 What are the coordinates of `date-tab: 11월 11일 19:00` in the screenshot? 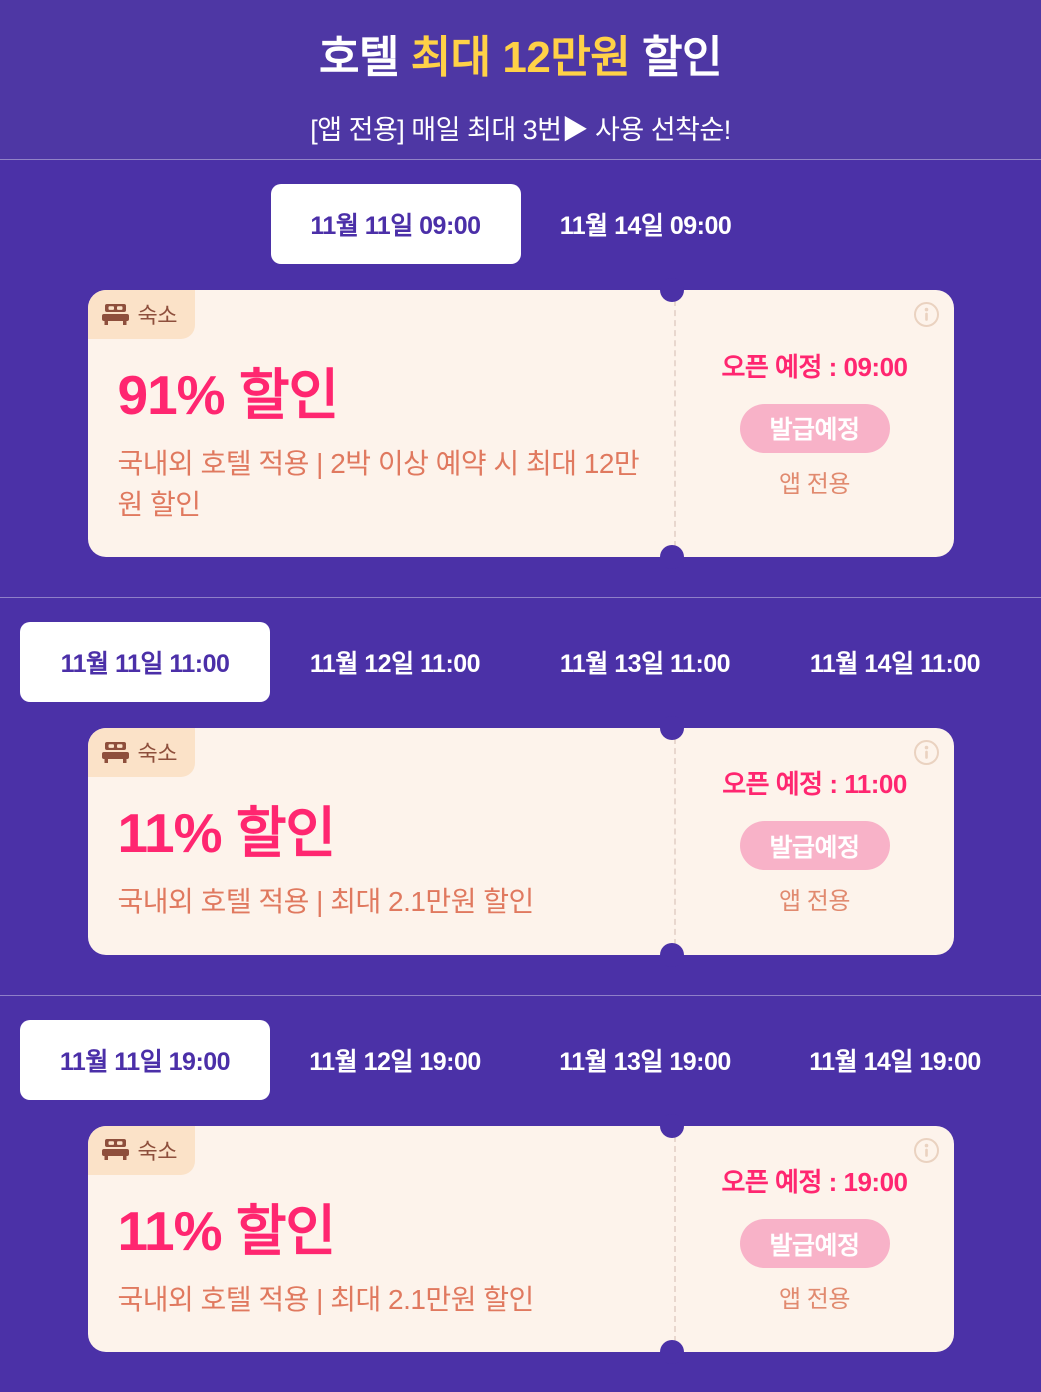 It's located at (145, 1059).